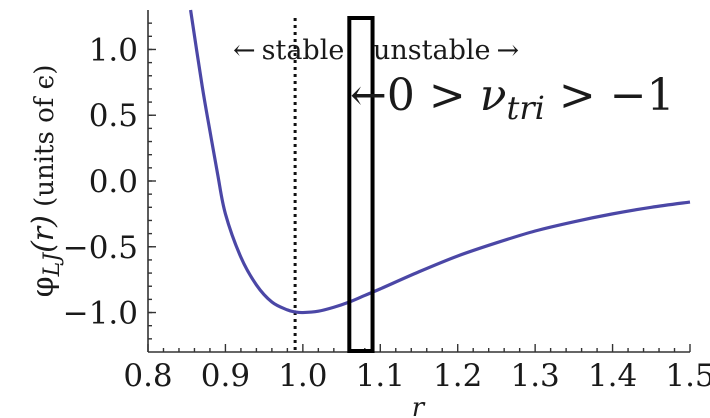  I want to click on negative-poisson-region-box, so click(361, 184).